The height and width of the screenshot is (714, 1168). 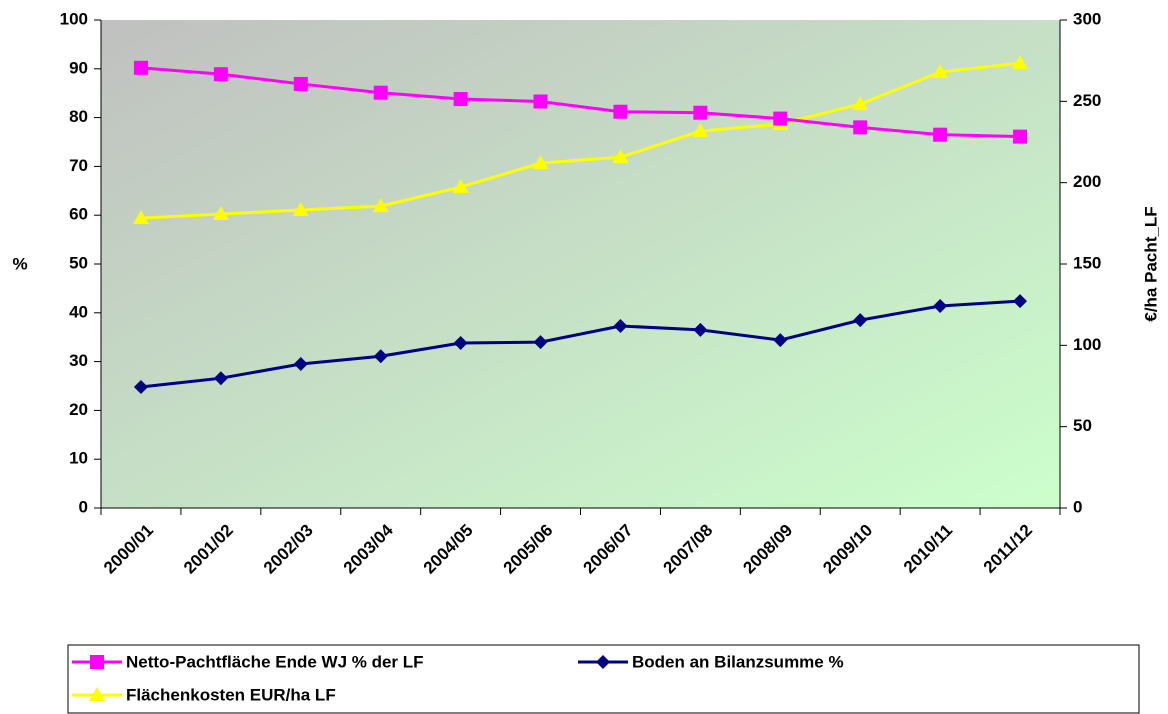 What do you see at coordinates (608, 549) in the screenshot?
I see `x-tick-label: 2006/07` at bounding box center [608, 549].